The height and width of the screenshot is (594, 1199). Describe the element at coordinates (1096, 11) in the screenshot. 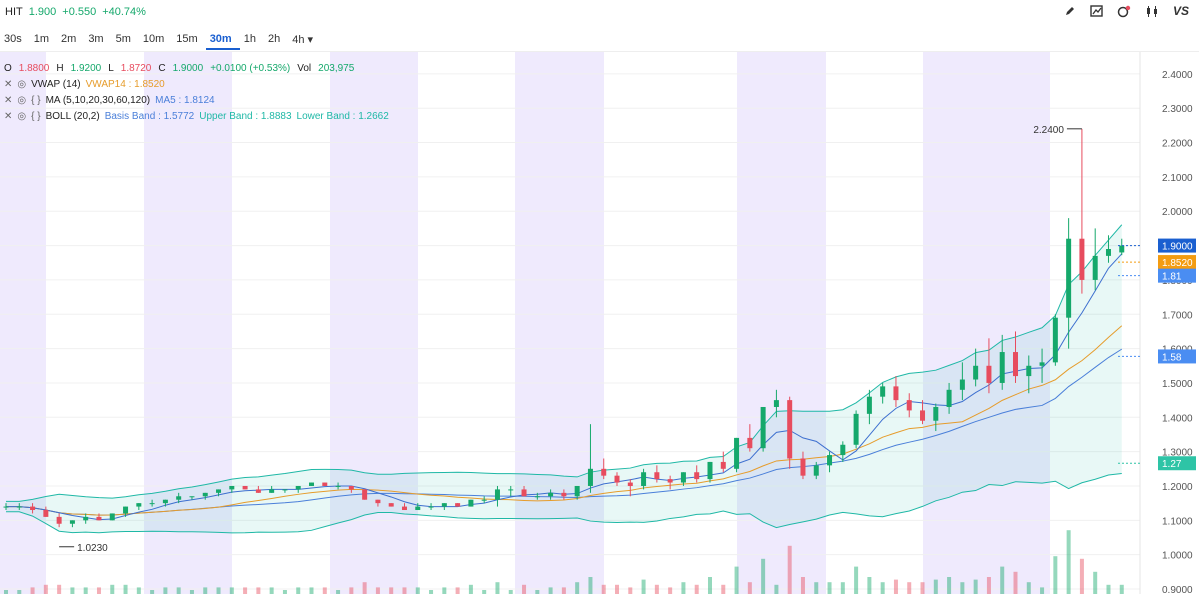

I see `chart-type-icon` at that location.